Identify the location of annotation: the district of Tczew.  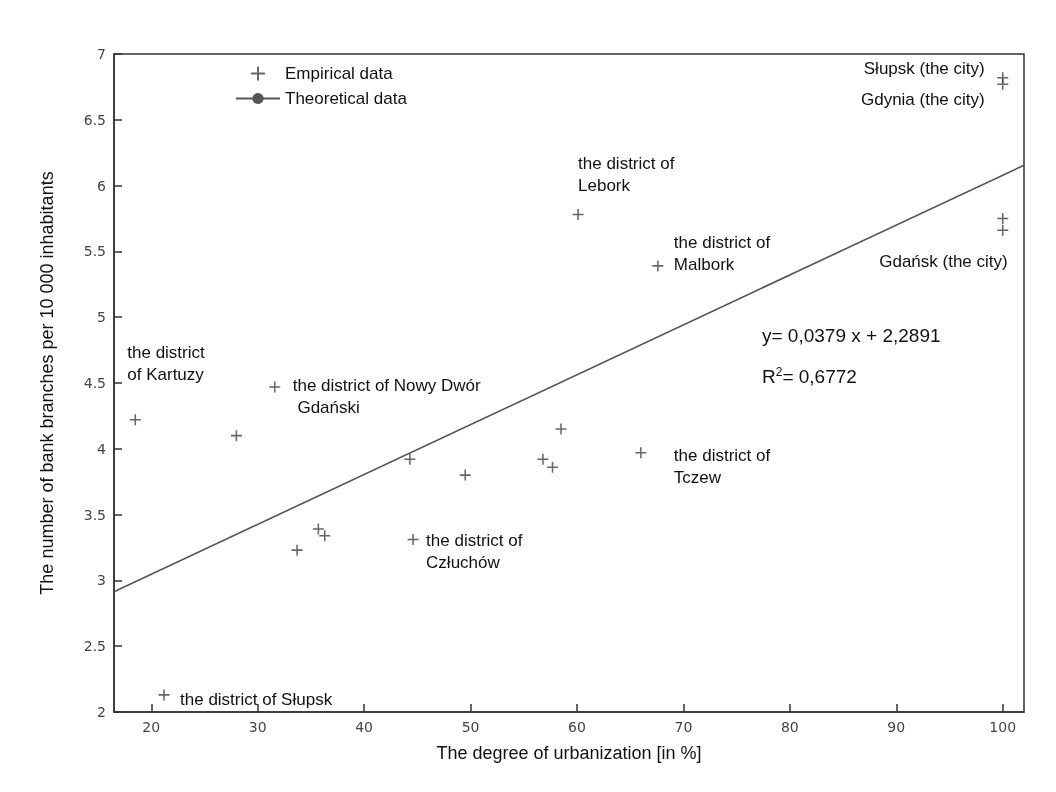
(724, 467).